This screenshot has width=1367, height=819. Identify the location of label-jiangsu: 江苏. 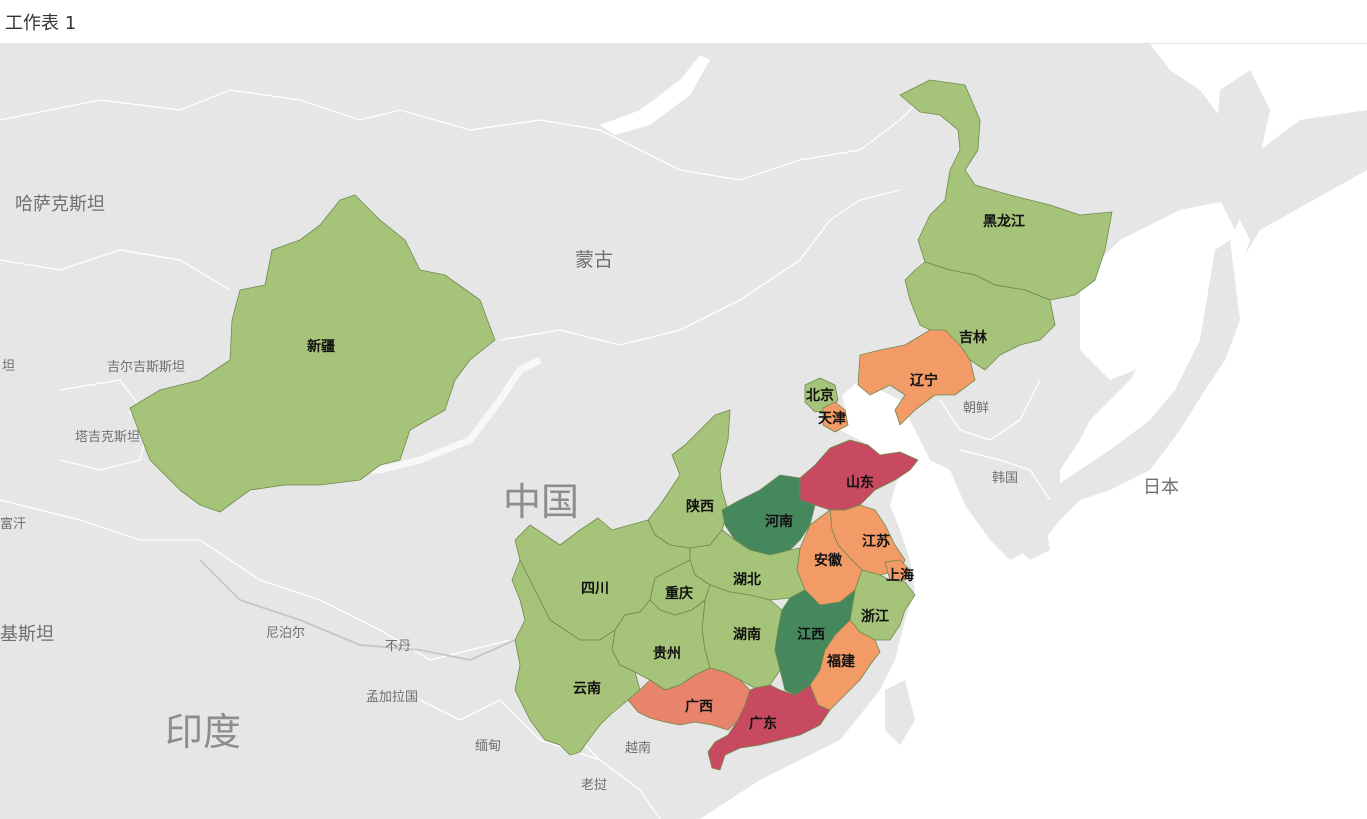
(876, 541).